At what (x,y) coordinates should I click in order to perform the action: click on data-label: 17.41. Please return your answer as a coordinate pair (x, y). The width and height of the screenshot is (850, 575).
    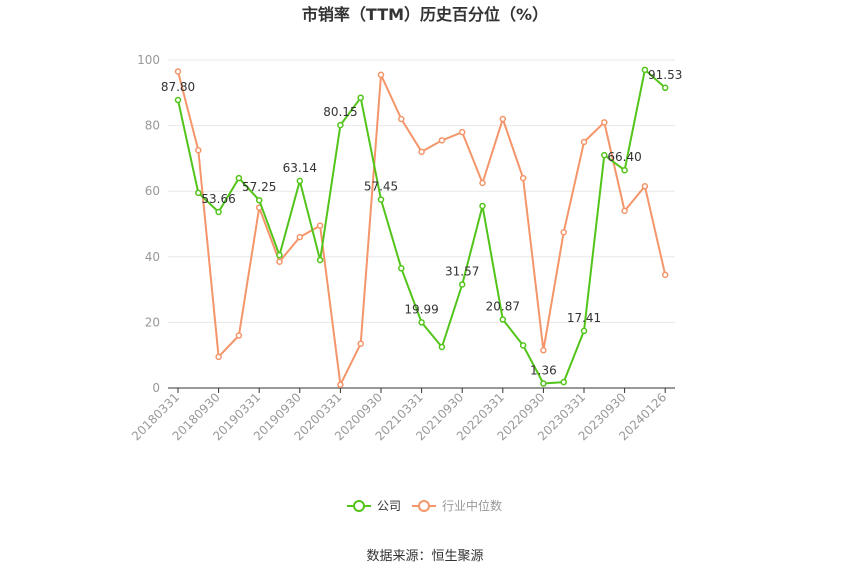
    Looking at the image, I should click on (584, 318).